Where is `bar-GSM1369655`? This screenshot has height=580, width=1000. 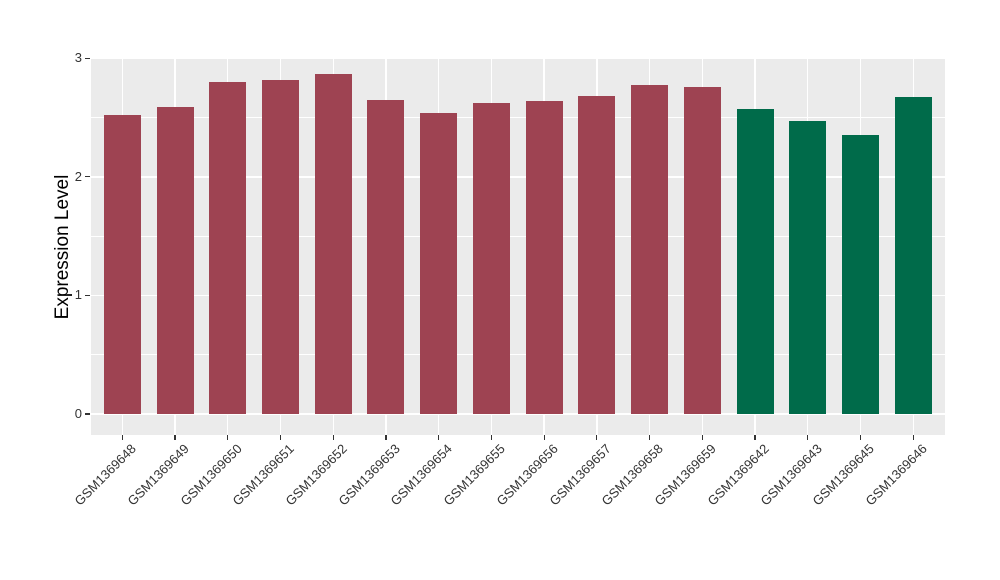
bar-GSM1369655 is located at coordinates (491, 258).